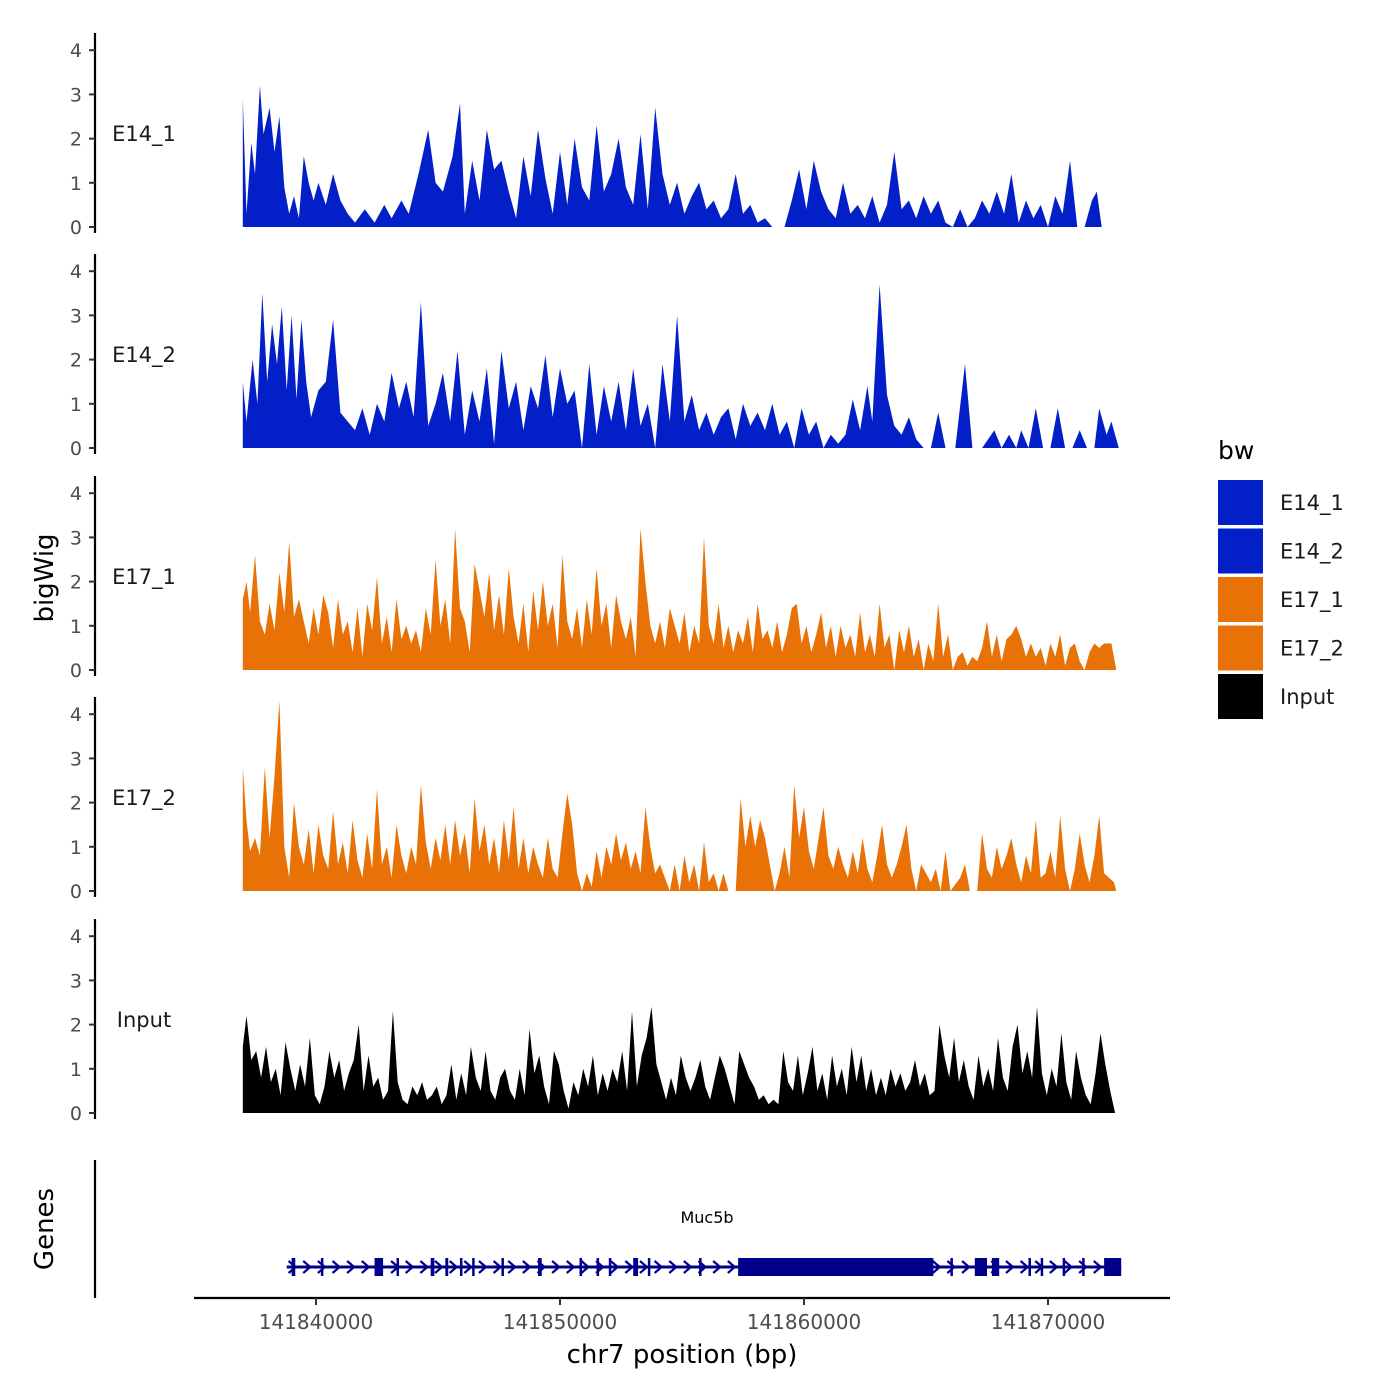  What do you see at coordinates (804, 1322) in the screenshot?
I see `x-tick-label: 141860000` at bounding box center [804, 1322].